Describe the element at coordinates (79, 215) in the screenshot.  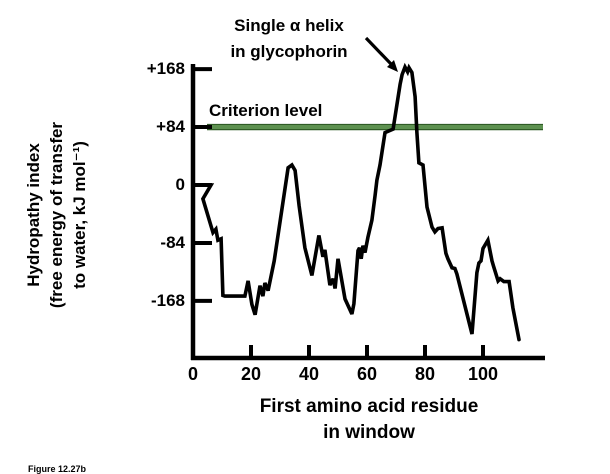
I see `y-axis-title-line-3: to water, kJ mol⁻¹)` at that location.